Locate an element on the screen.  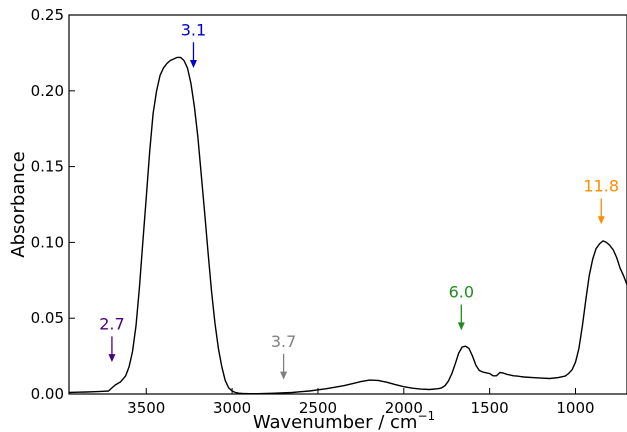
x-tick-label: 1000 is located at coordinates (575, 408).